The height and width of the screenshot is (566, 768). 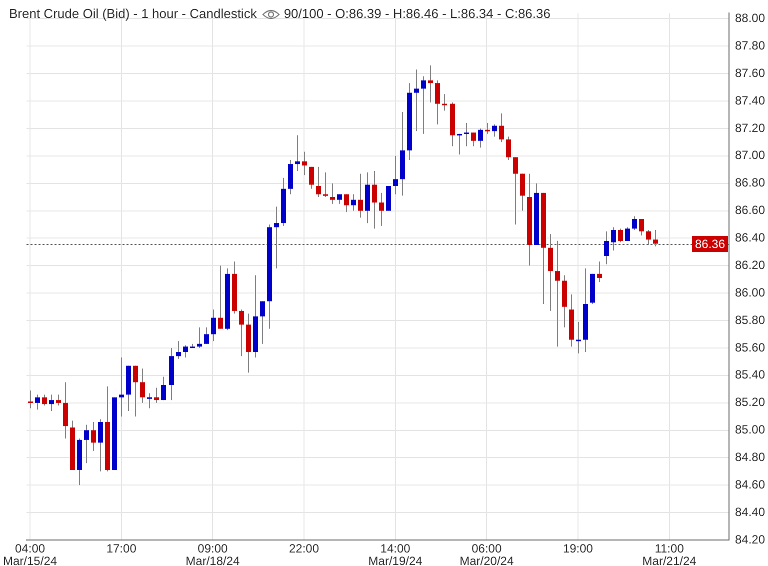 What do you see at coordinates (750, 210) in the screenshot?
I see `y-tick-label: 86.60` at bounding box center [750, 210].